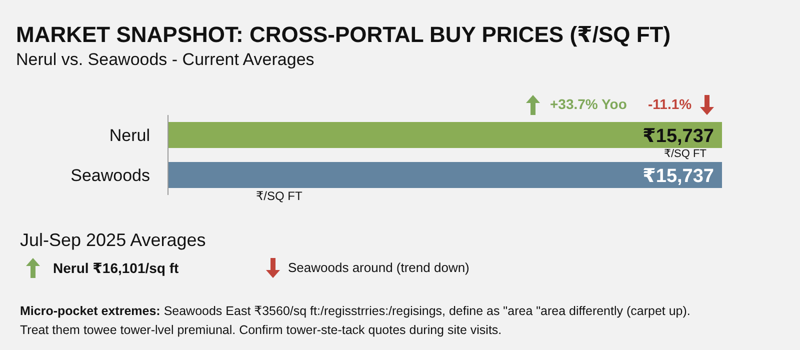 The height and width of the screenshot is (350, 800). I want to click on text: Seawoods East ₹3560/sq ft:/regisstrries:/regisings, define as "area "area differently (carpet up)., so click(427, 311).